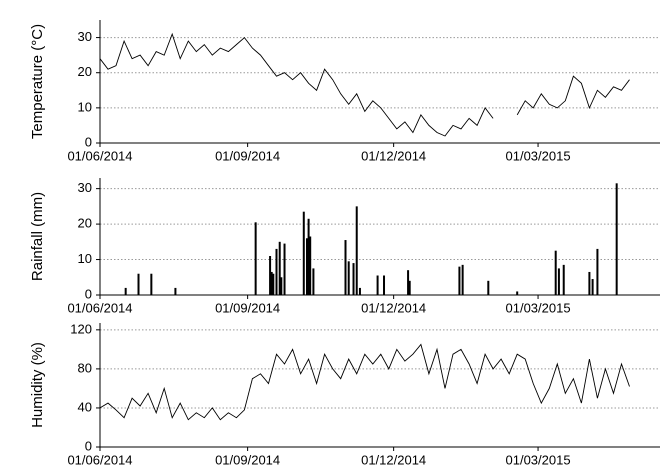  I want to click on line, so click(364, 382).